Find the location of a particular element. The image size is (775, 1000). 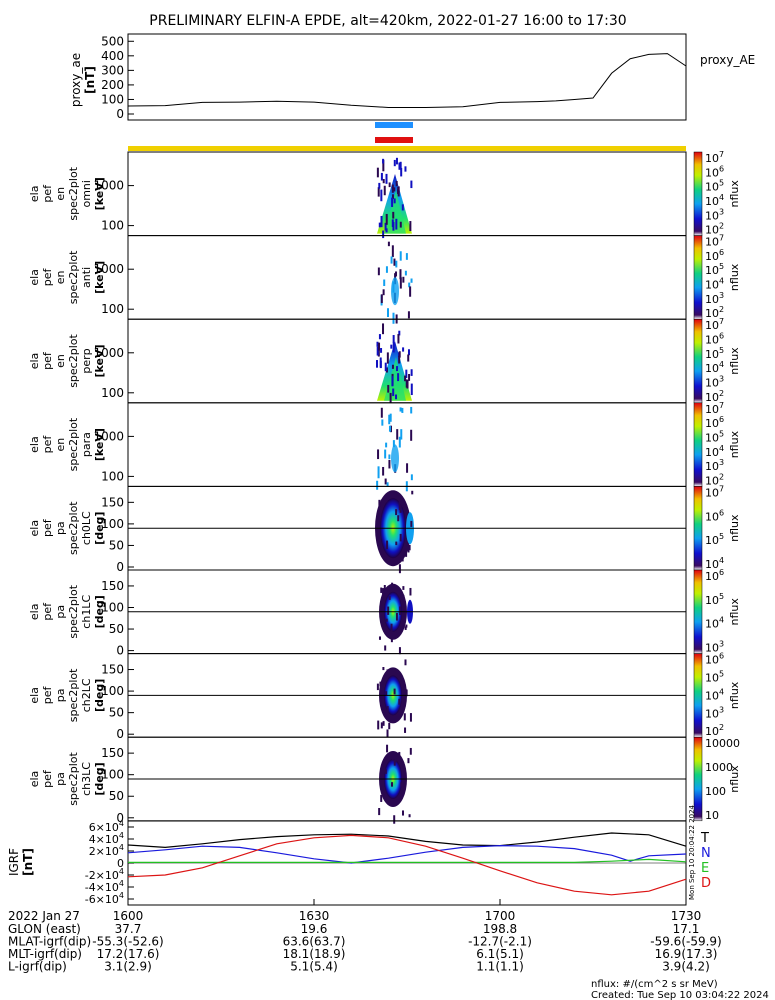

x-row-value: -59.6(-59.9) is located at coordinates (685, 942).